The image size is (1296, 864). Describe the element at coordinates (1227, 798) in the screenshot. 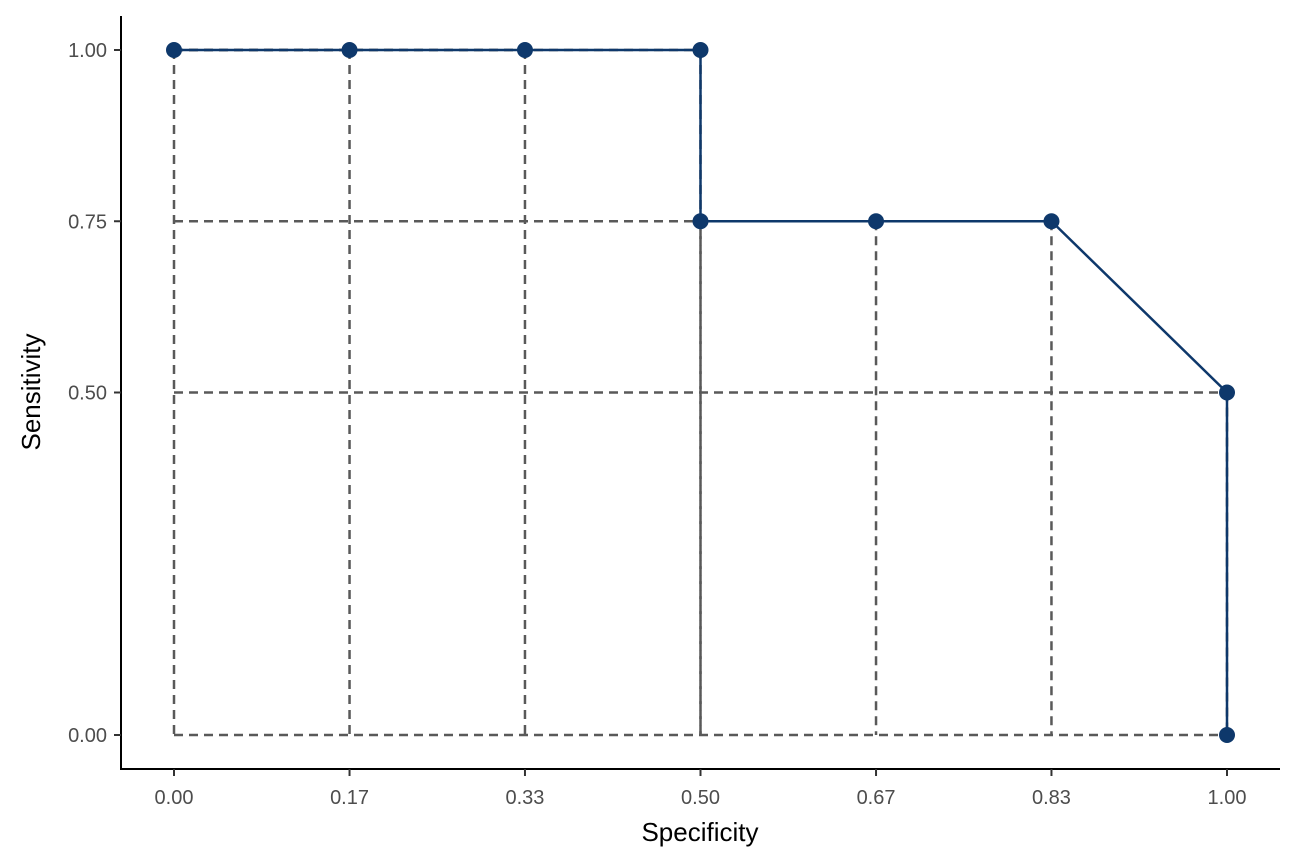

I see `x-tick-label: 1.00` at that location.